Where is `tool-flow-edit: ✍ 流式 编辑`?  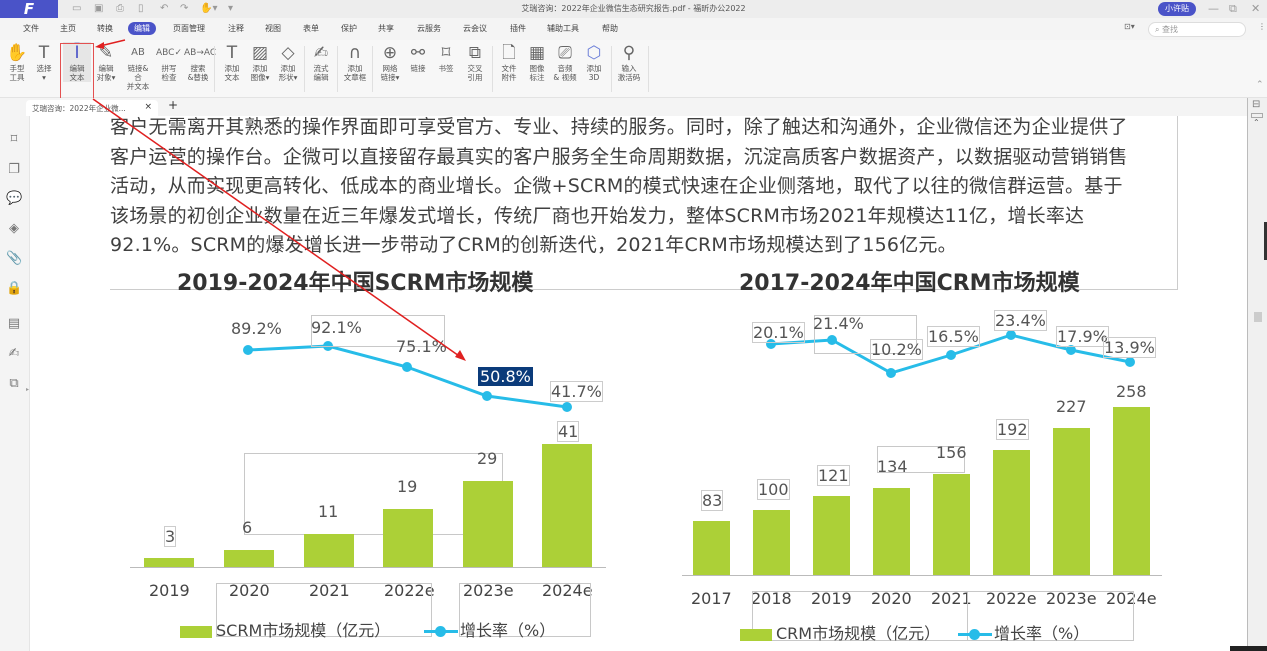
tool-flow-edit: ✍ 流式 编辑 is located at coordinates (321, 62).